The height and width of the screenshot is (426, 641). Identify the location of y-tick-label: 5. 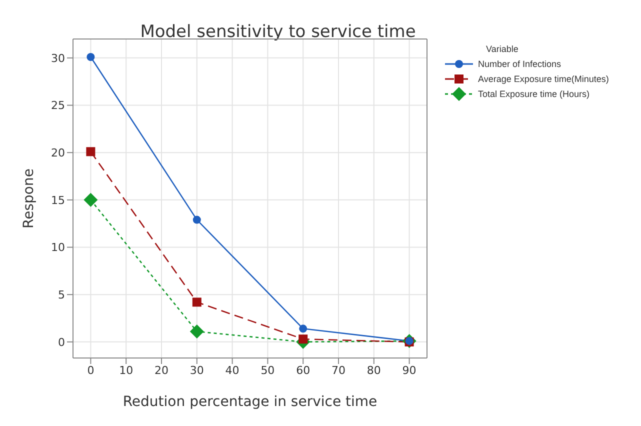
(61, 295).